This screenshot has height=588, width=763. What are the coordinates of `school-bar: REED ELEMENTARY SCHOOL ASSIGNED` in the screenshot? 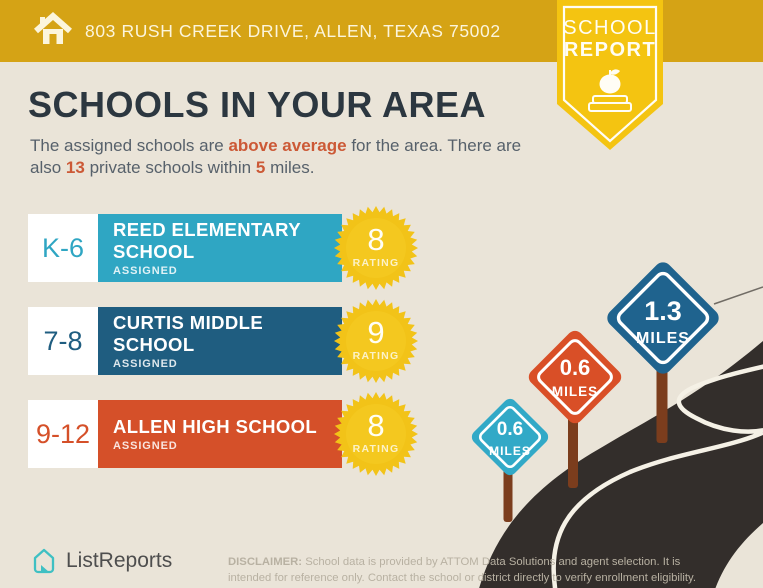 It's located at (220, 248).